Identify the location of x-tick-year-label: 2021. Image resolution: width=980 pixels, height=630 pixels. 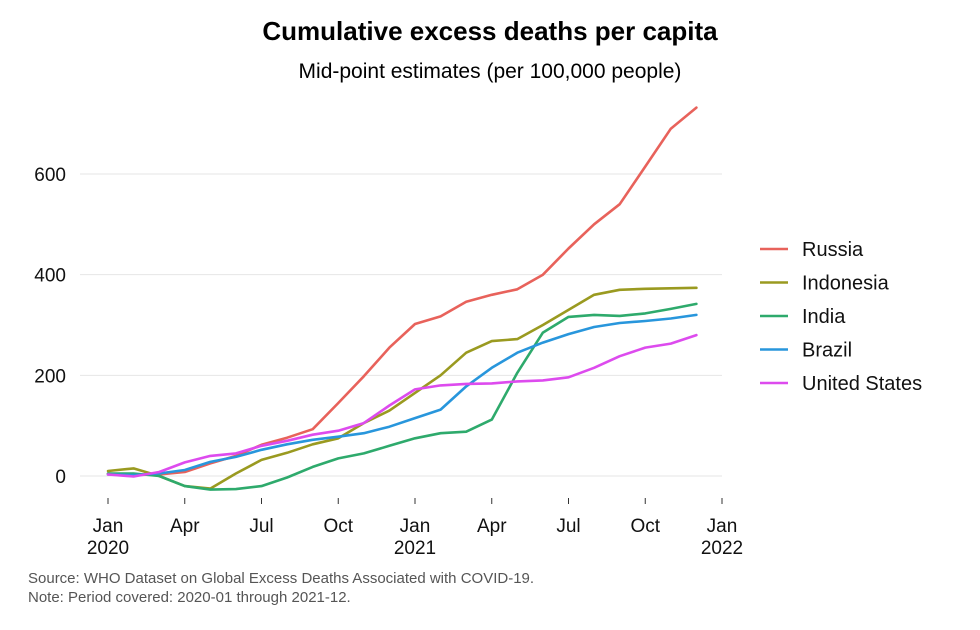
(415, 548).